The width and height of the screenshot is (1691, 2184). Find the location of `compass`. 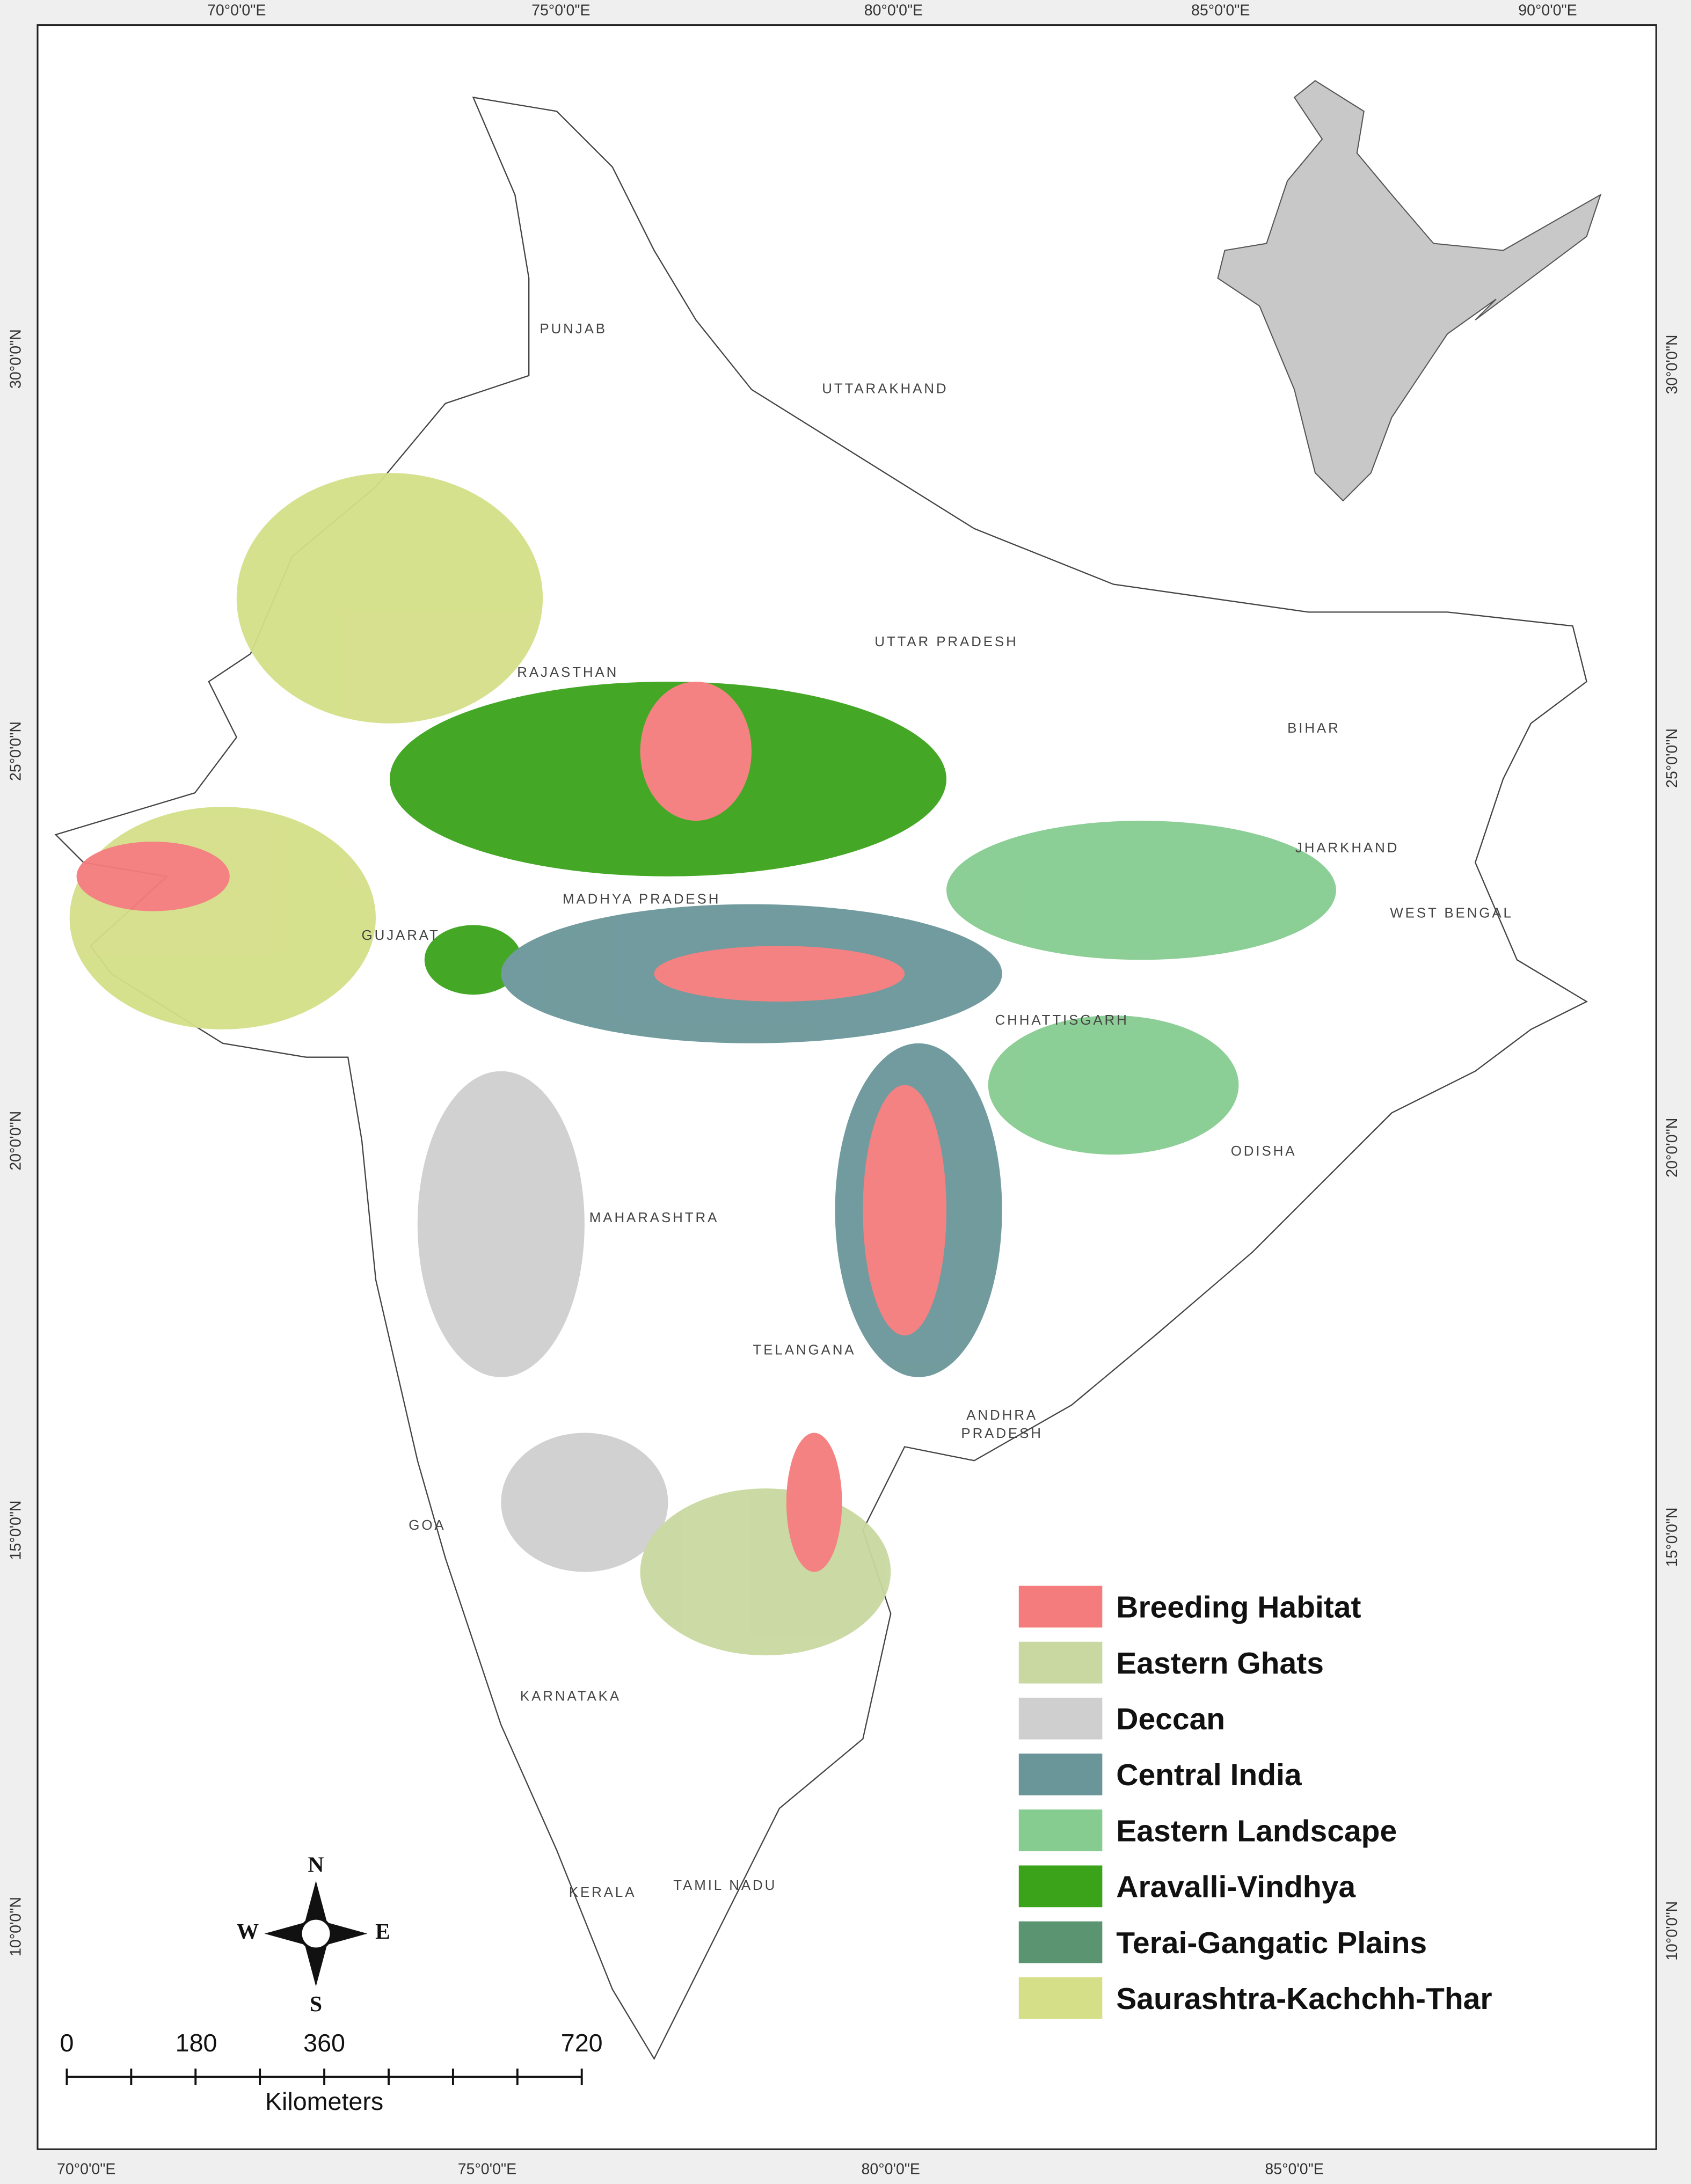

compass is located at coordinates (316, 1933).